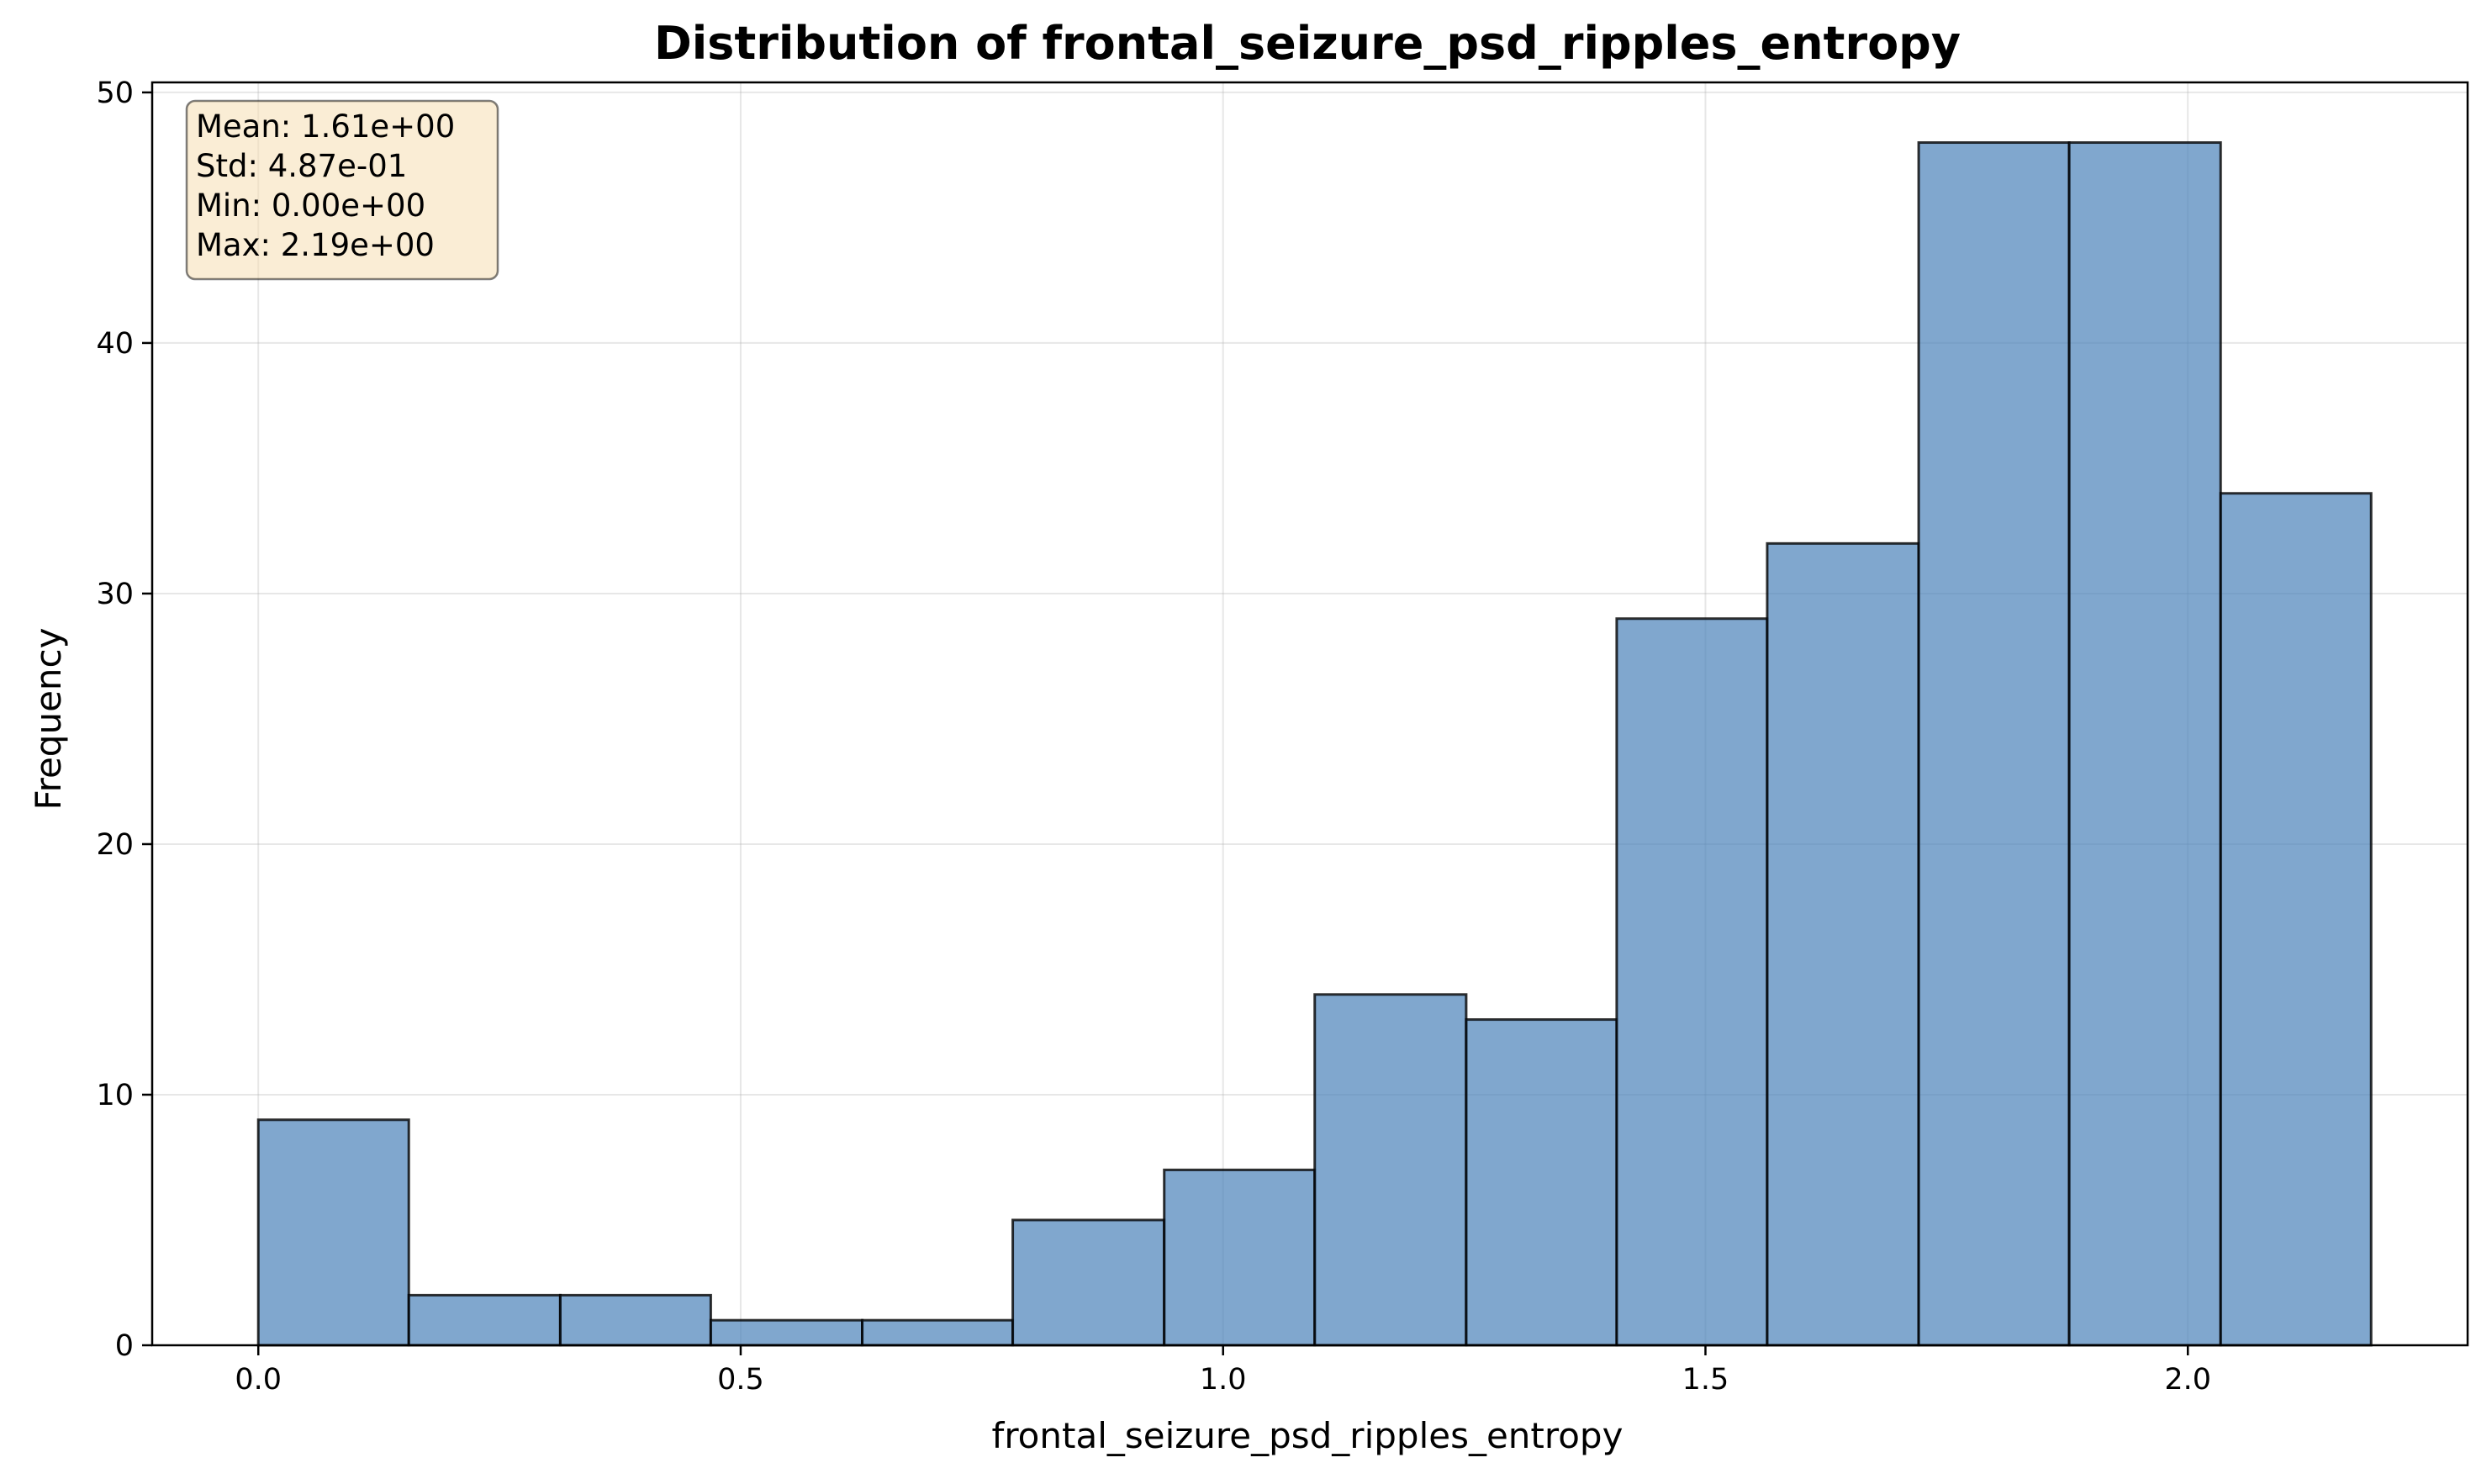 The width and height of the screenshot is (2492, 1484). What do you see at coordinates (48, 719) in the screenshot?
I see `y-axis-label: Frequency` at bounding box center [48, 719].